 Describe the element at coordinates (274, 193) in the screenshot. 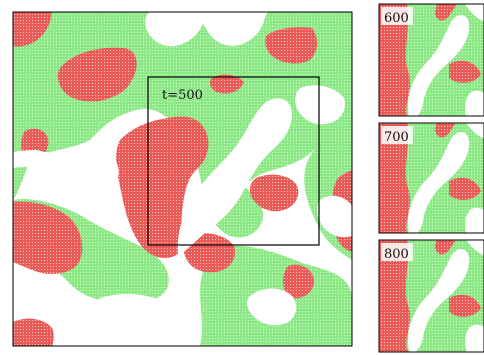

I see `red-region-mid-right` at that location.